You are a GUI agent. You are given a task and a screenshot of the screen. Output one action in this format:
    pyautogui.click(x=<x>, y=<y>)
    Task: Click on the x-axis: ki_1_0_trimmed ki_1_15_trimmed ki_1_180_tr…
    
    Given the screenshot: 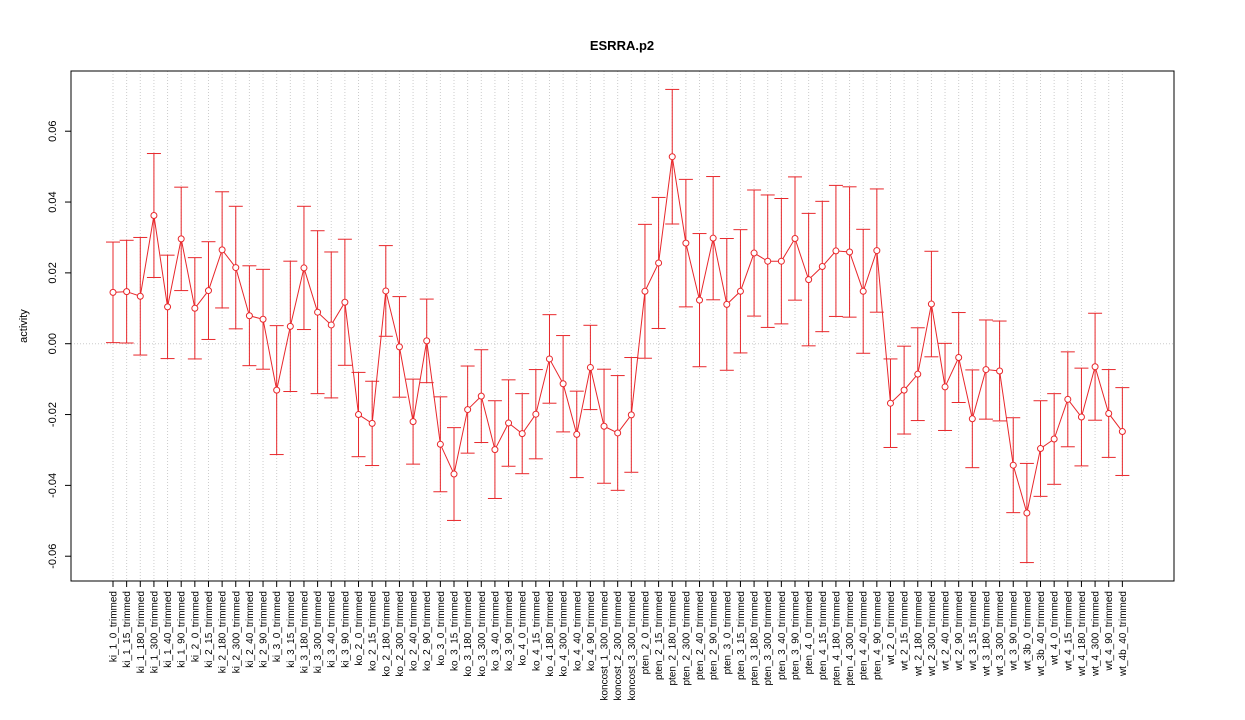 What is the action you would take?
    pyautogui.click(x=619, y=641)
    